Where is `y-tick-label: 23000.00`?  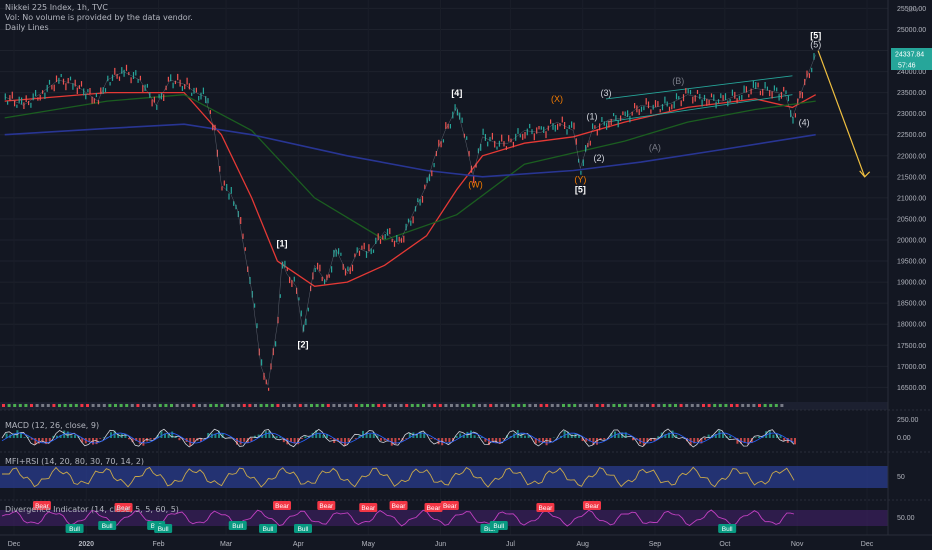
y-tick-label: 23000.00 is located at coordinates (911, 114).